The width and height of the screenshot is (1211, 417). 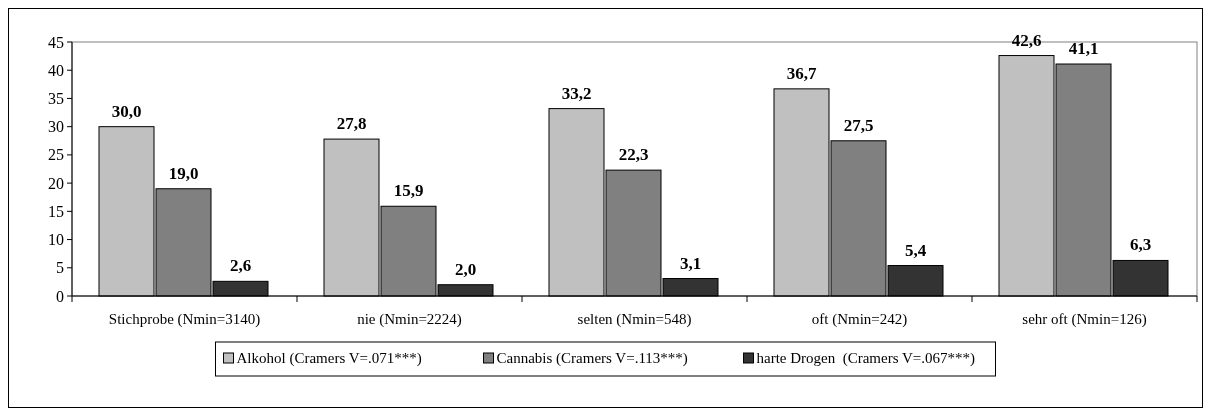 I want to click on data-label: 22,3, so click(x=633, y=155).